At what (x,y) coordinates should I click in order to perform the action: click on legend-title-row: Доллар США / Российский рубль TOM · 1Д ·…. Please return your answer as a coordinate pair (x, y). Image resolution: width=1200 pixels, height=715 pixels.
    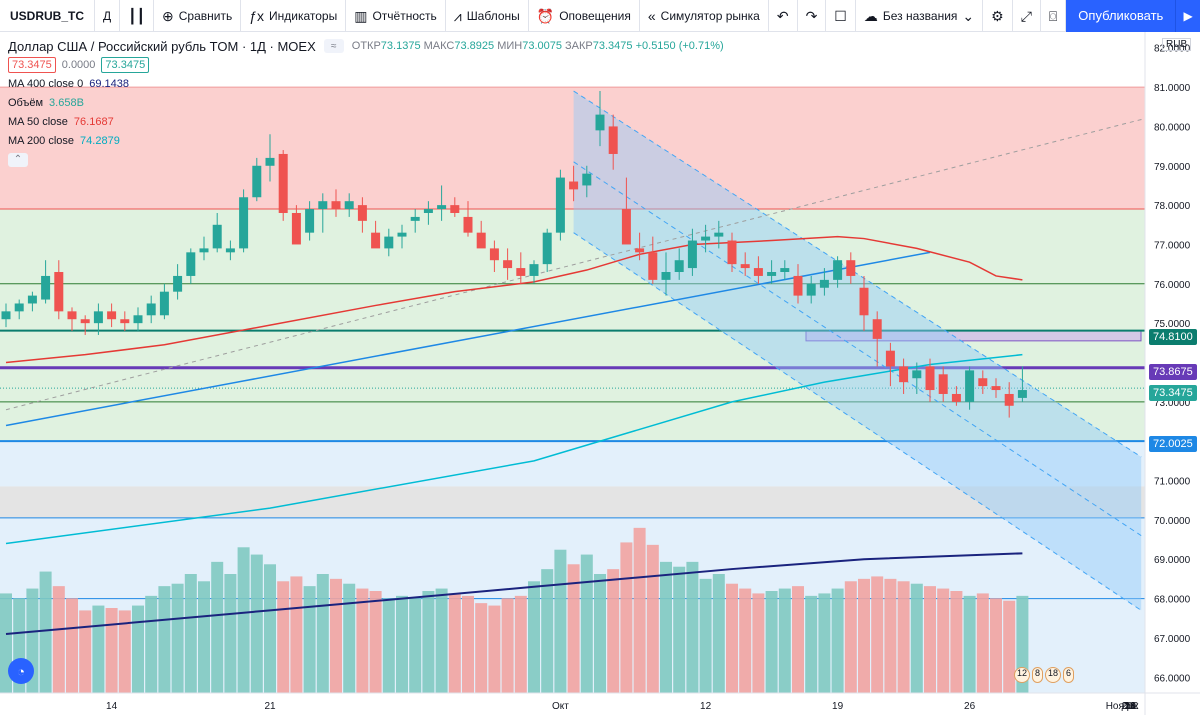
    Looking at the image, I should click on (366, 46).